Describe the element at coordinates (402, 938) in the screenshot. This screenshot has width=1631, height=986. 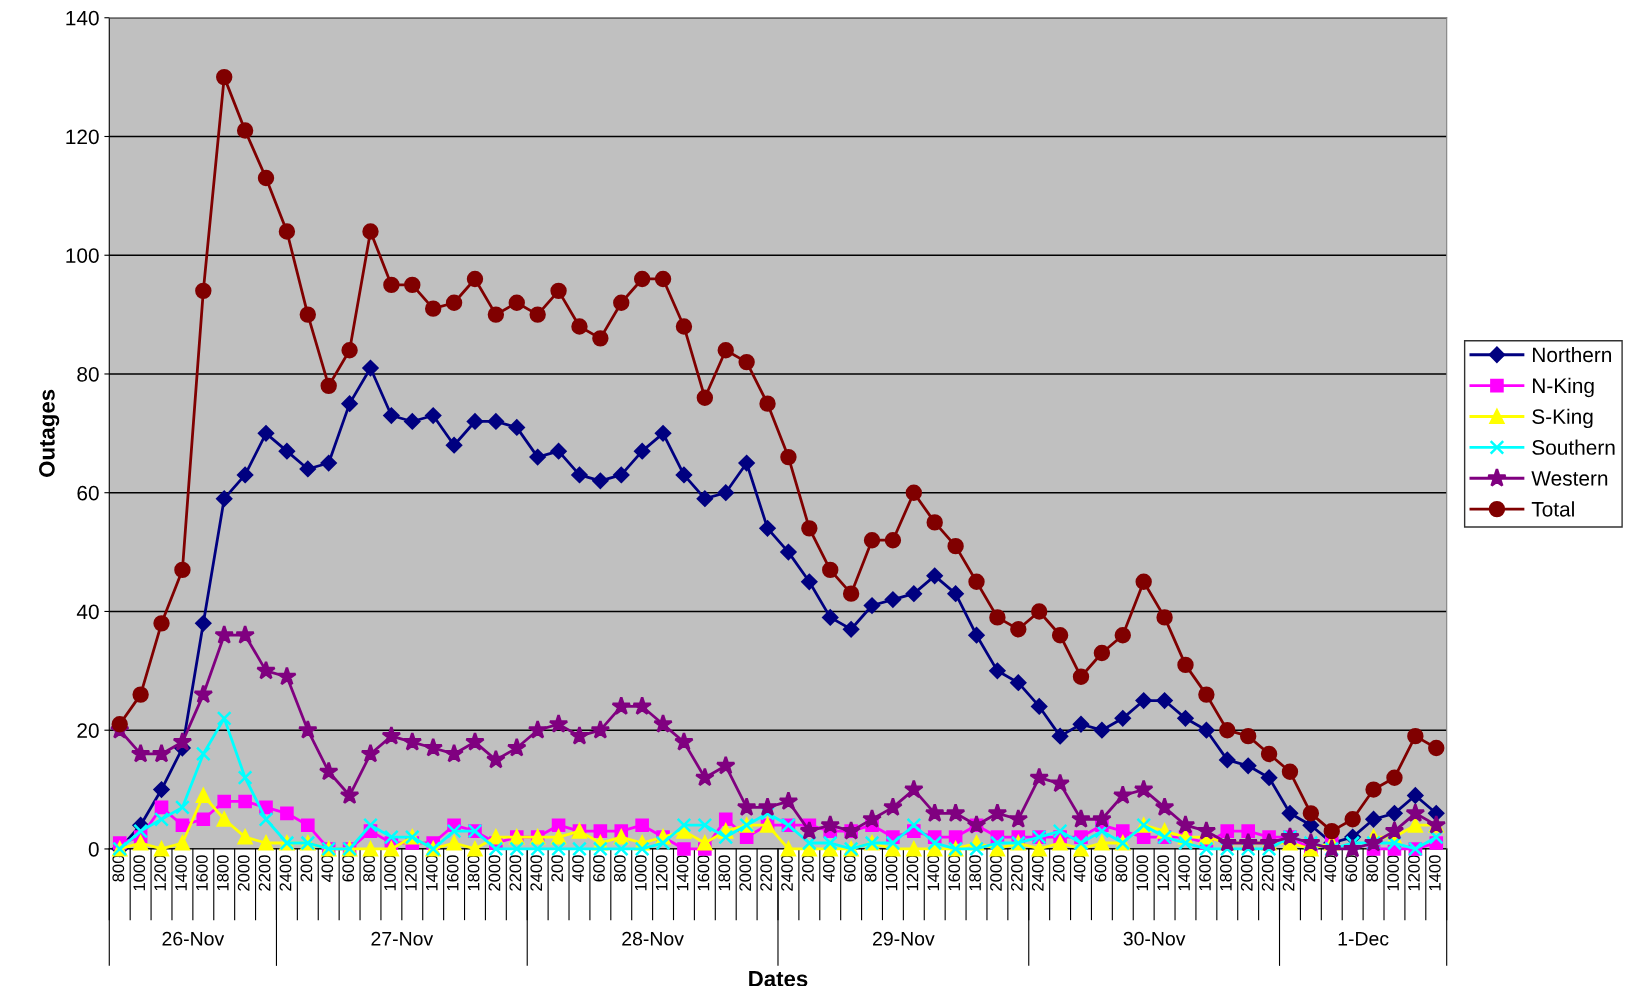
I see `text: 27-Nov` at that location.